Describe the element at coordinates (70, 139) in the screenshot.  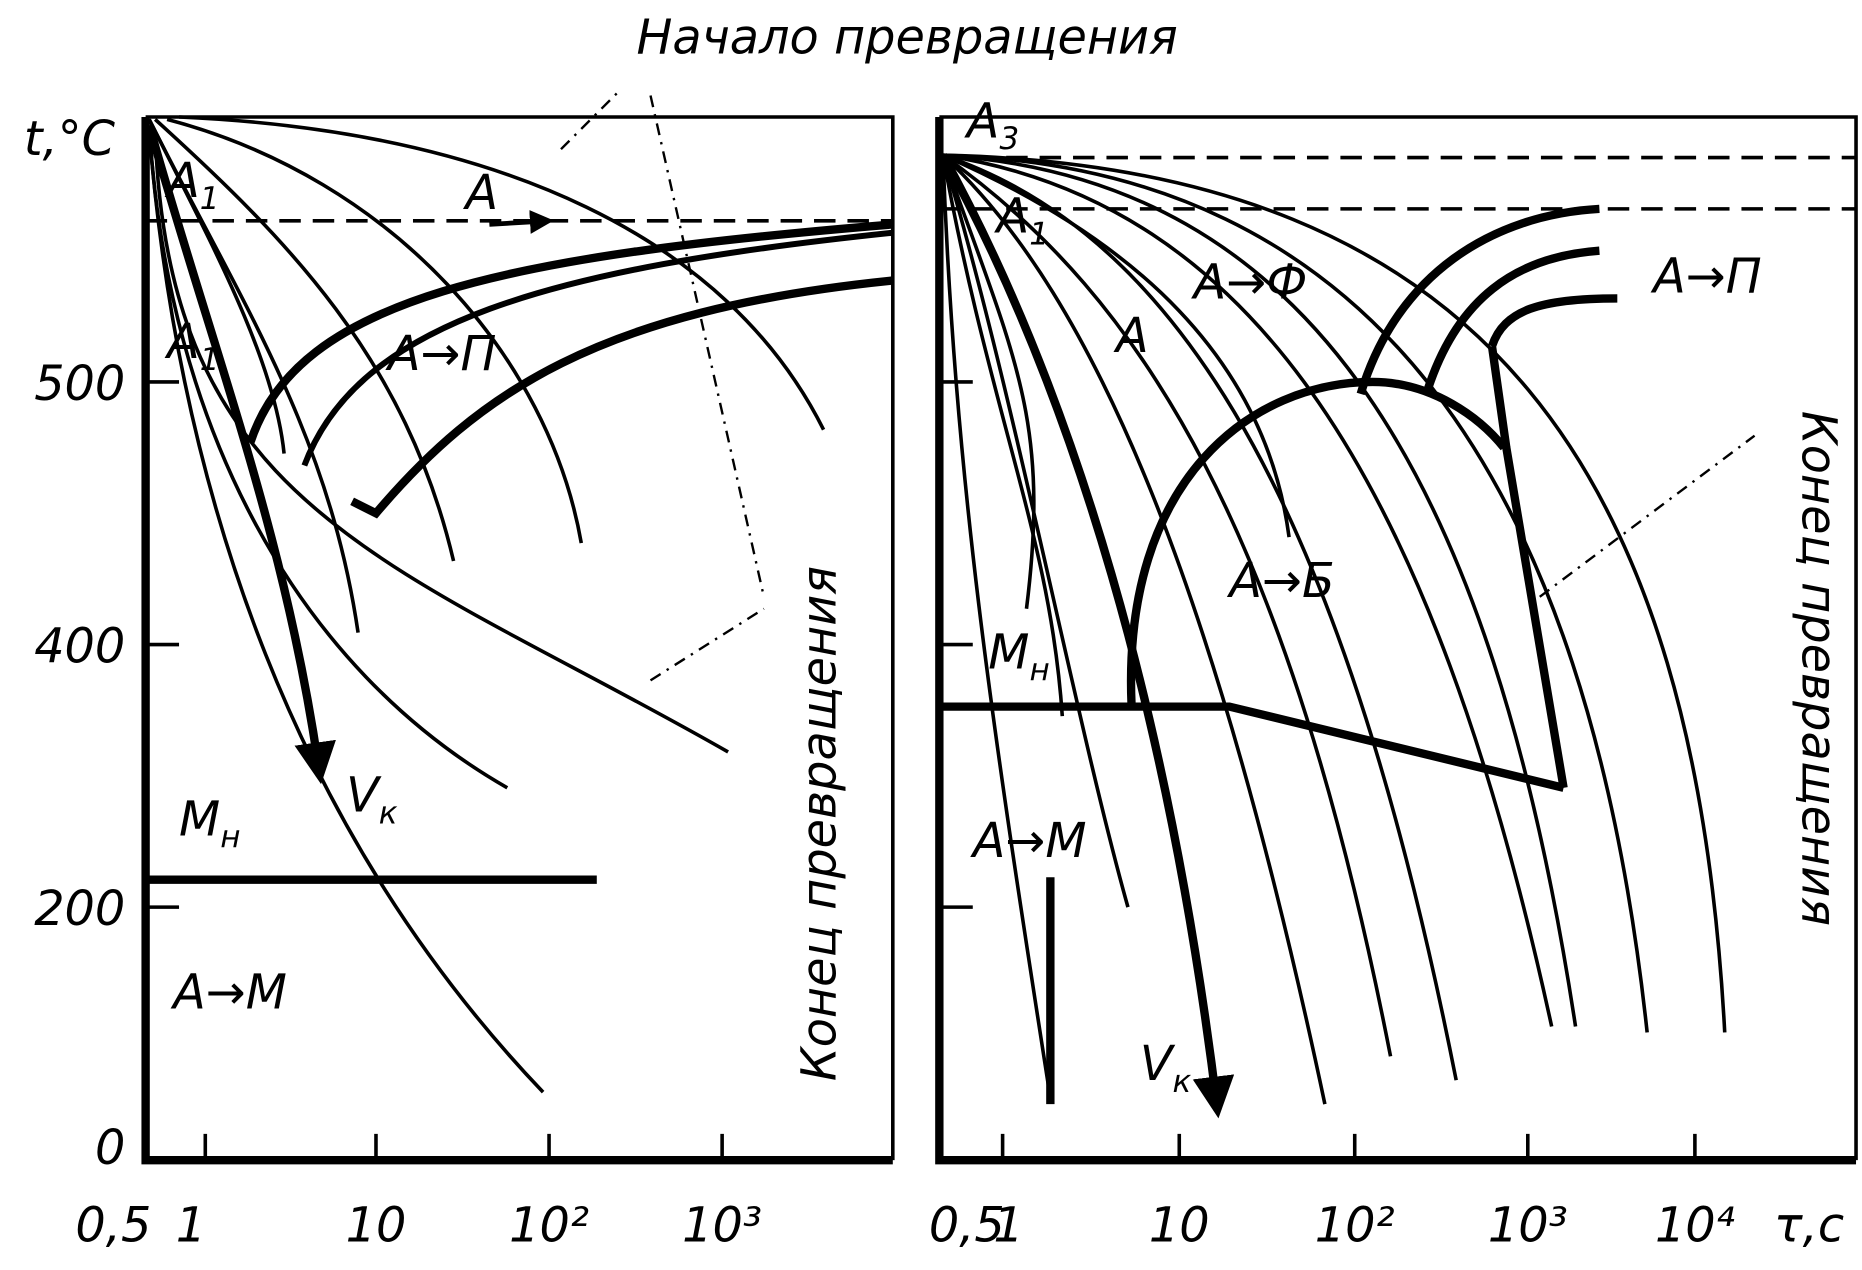
I see `y-axis-label: t,°C` at that location.